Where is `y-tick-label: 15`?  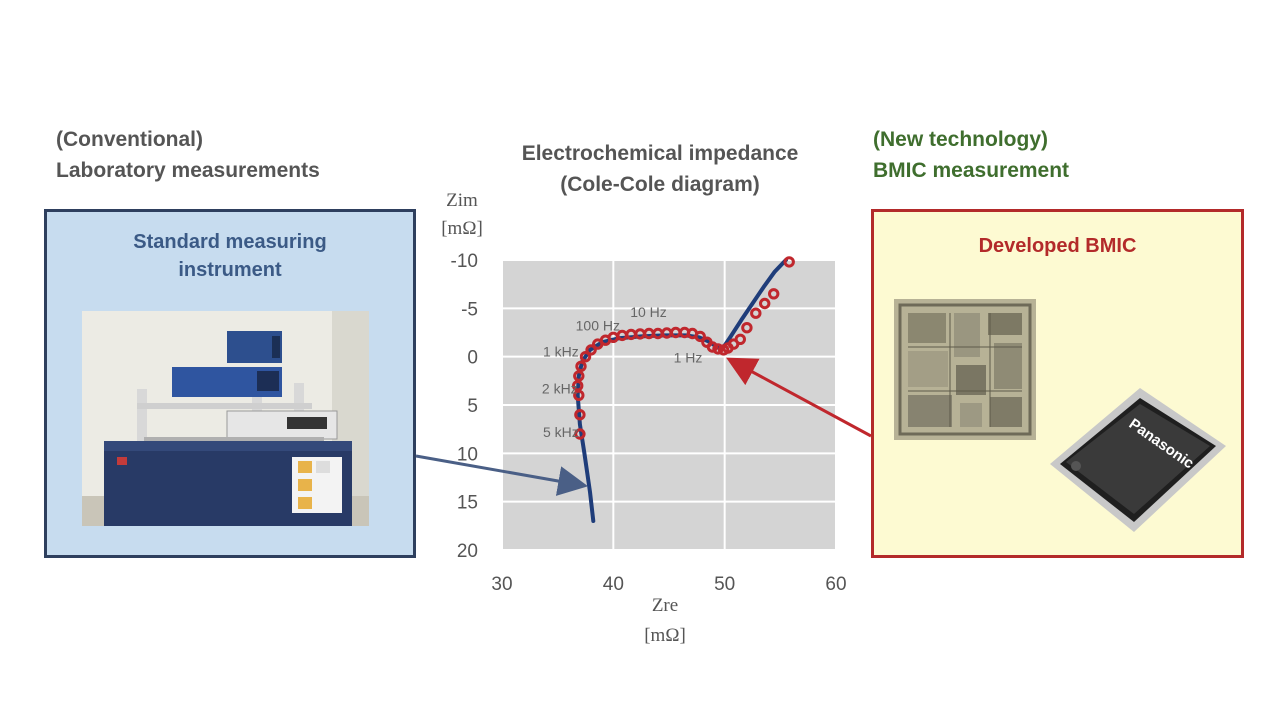
y-tick-label: 15 is located at coordinates (467, 503).